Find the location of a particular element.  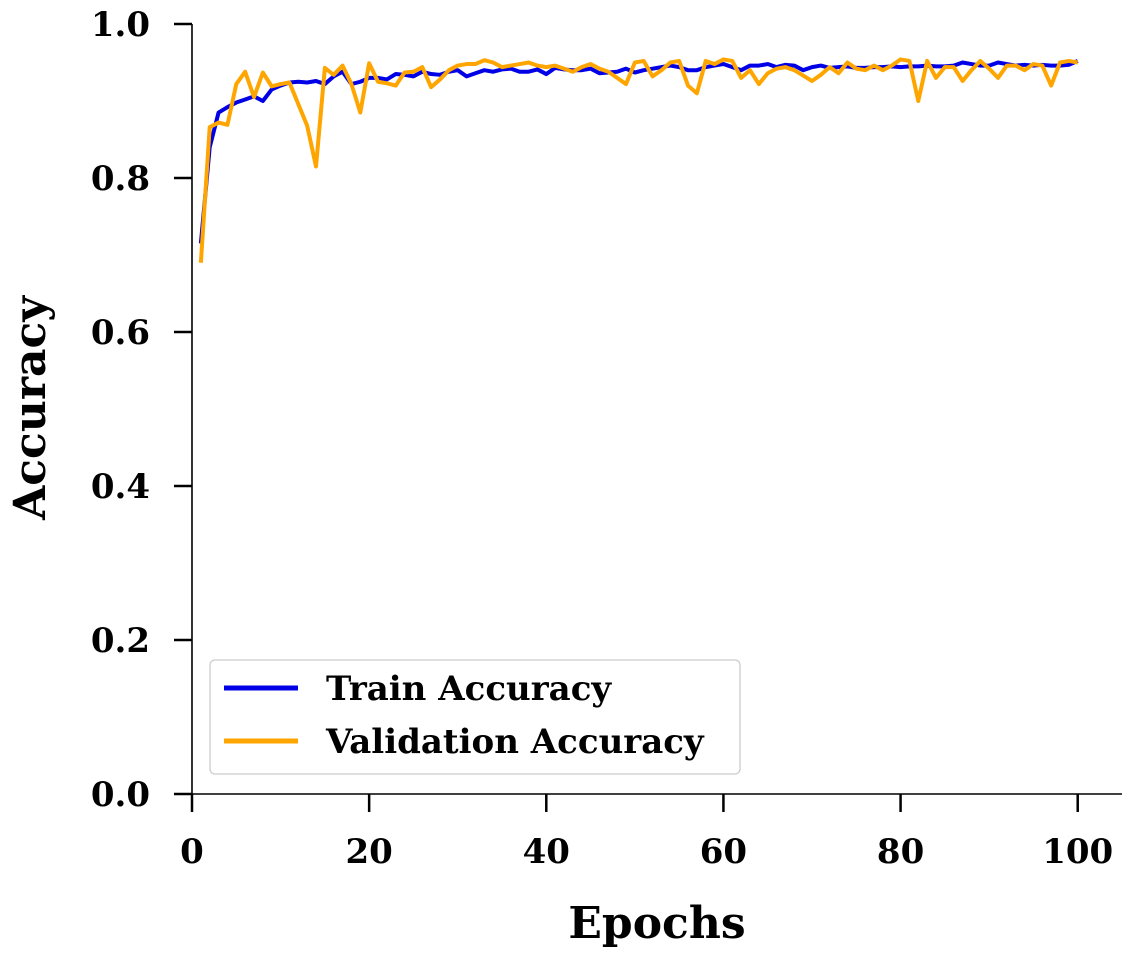

x-axis-label: Epochs is located at coordinates (656, 923).